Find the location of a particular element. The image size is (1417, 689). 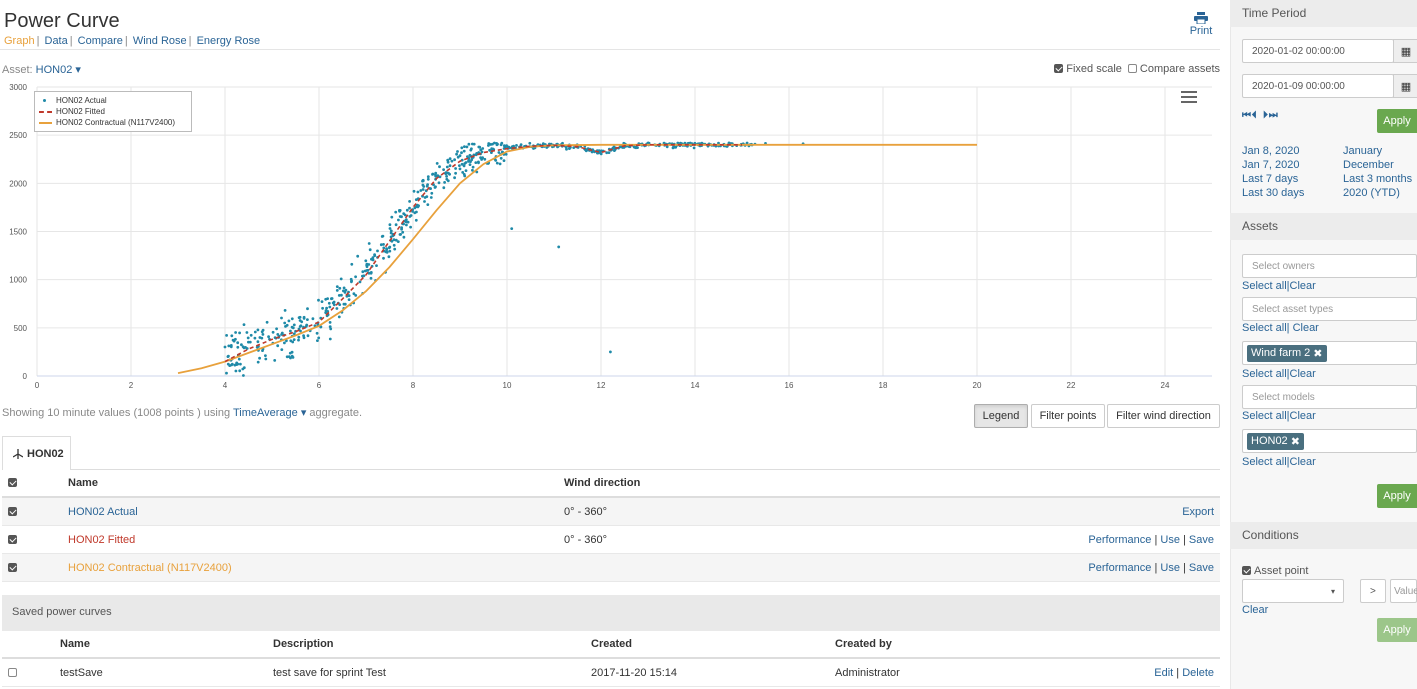

models-clear: Clear is located at coordinates (1302, 416).